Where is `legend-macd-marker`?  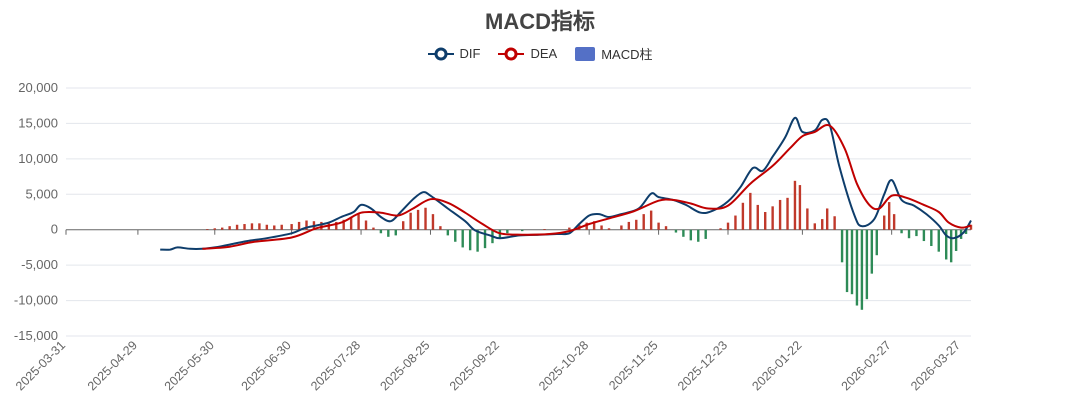 legend-macd-marker is located at coordinates (585, 53).